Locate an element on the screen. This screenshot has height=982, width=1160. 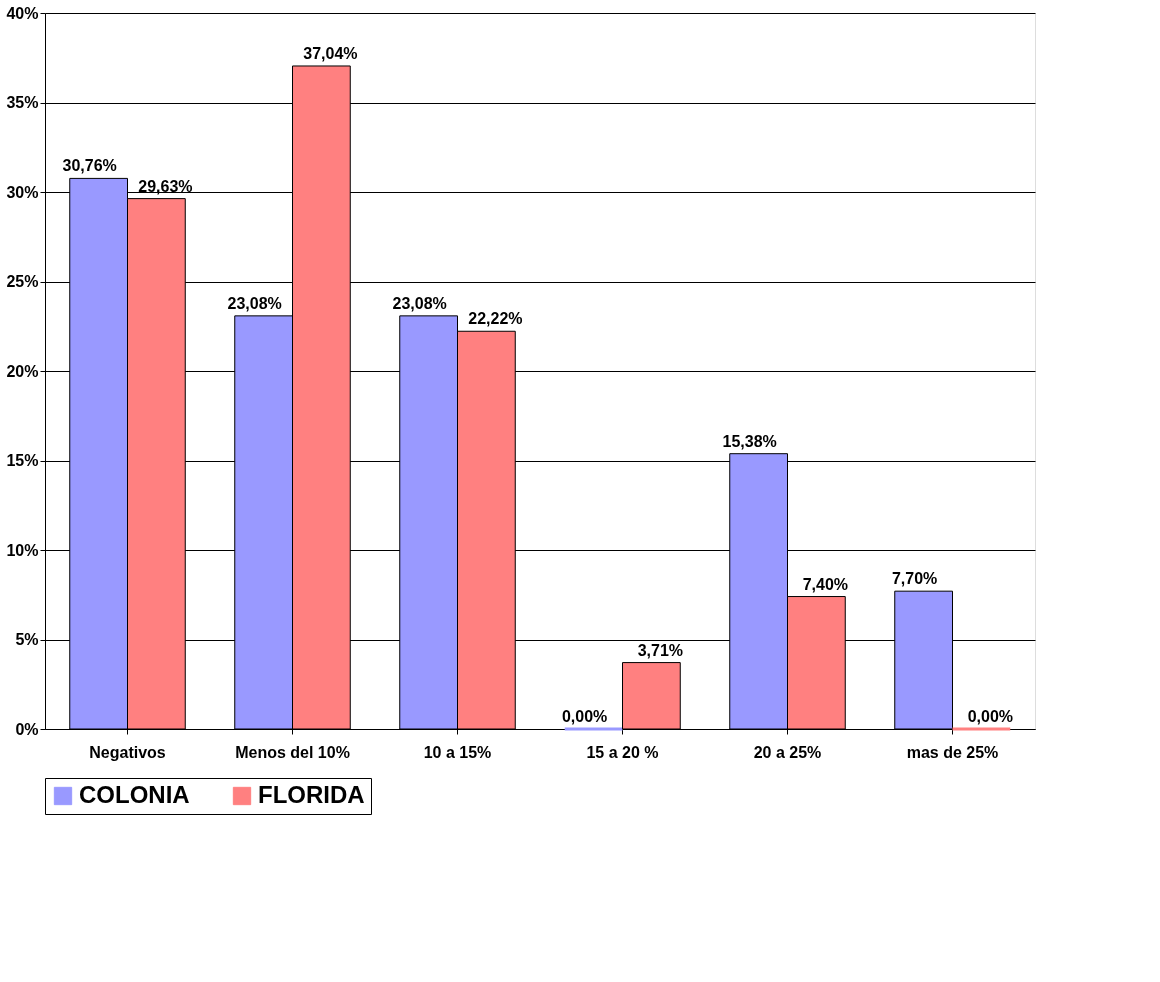
data-label: 7,70% is located at coordinates (914, 579).